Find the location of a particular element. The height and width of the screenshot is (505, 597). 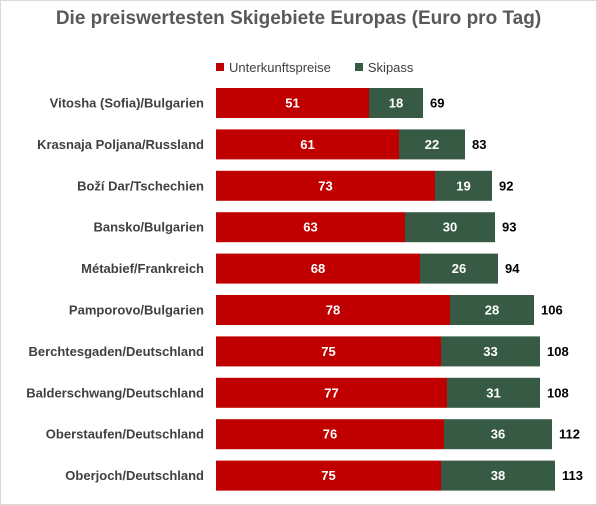

bar-unterkunftspreise-metabief-frankreich is located at coordinates (318, 268).